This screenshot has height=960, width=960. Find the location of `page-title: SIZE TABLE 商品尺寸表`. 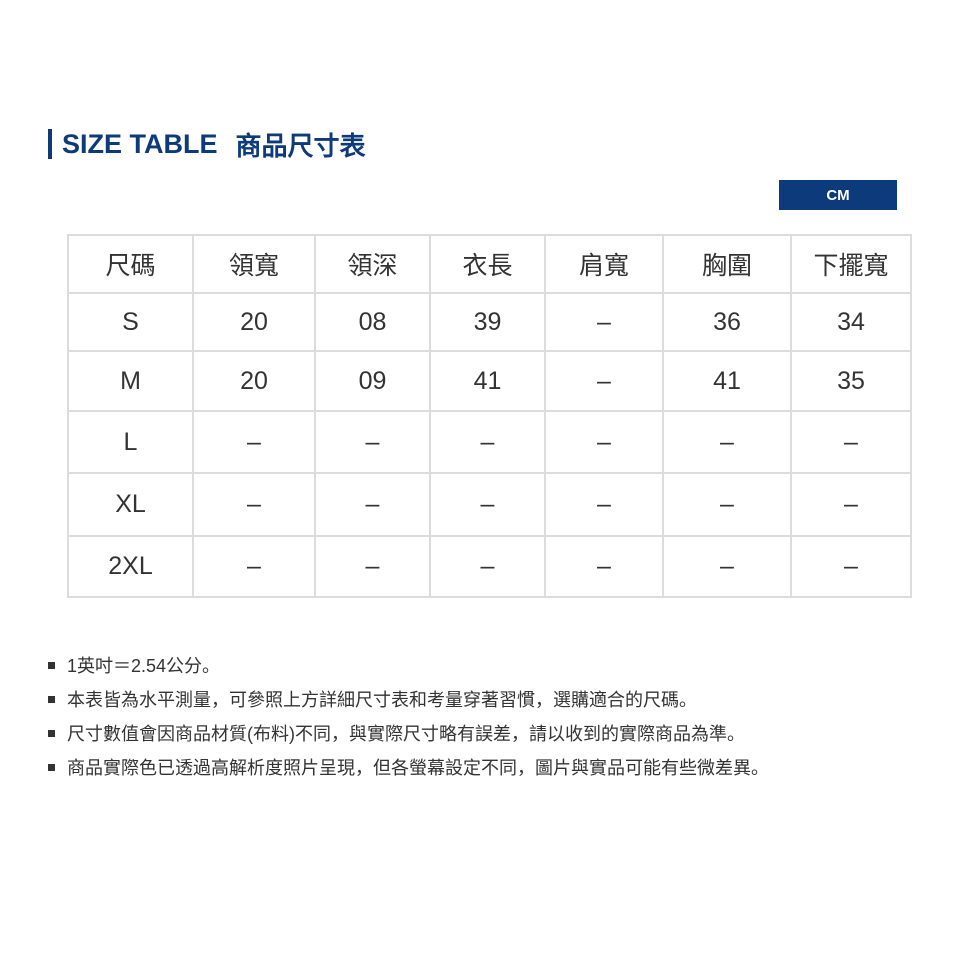

page-title: SIZE TABLE 商品尺寸表 is located at coordinates (207, 144).